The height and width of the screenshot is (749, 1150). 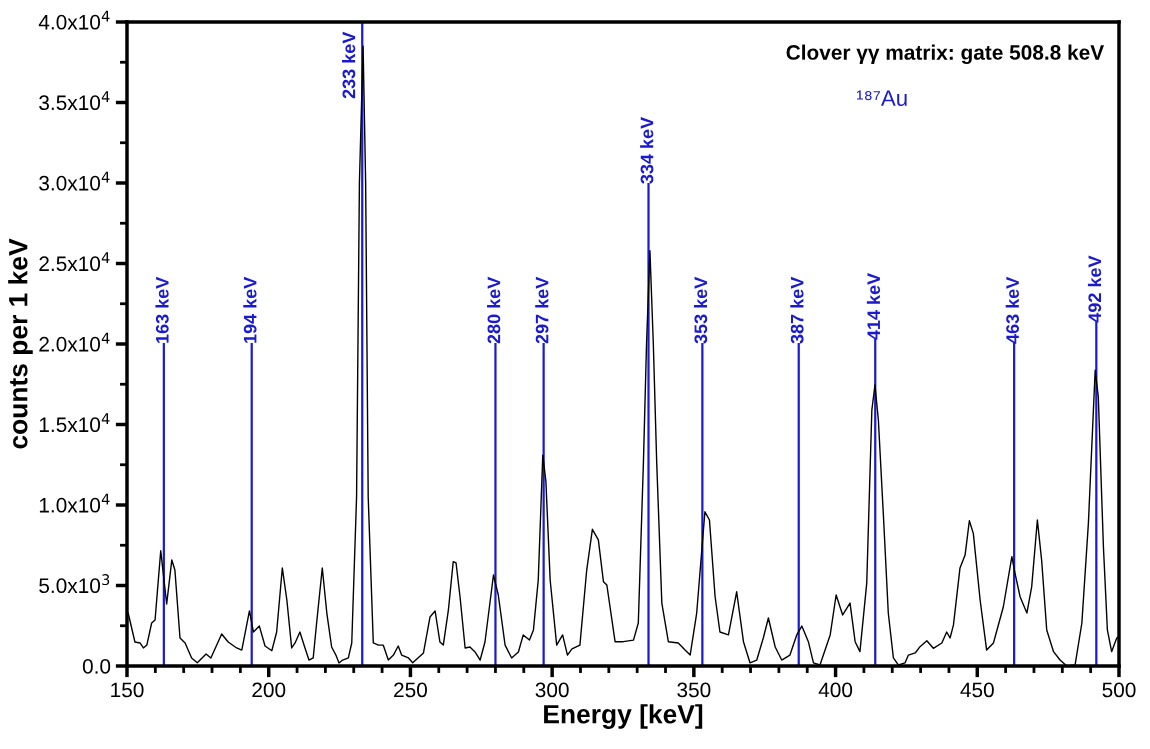 I want to click on x-tick-label: 250, so click(x=410, y=690).